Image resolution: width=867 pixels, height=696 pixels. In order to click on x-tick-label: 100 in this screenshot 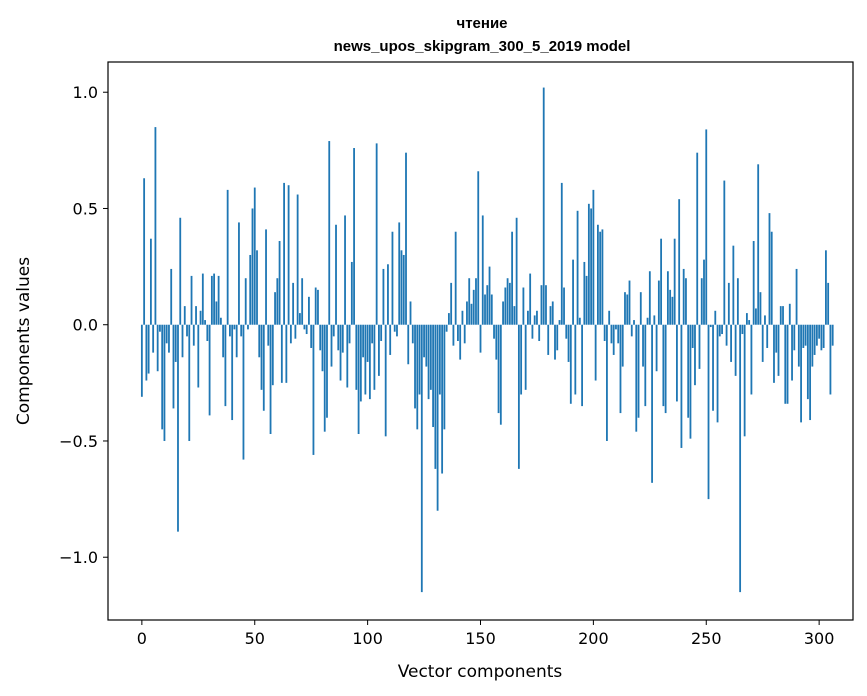, I will do `click(367, 638)`.